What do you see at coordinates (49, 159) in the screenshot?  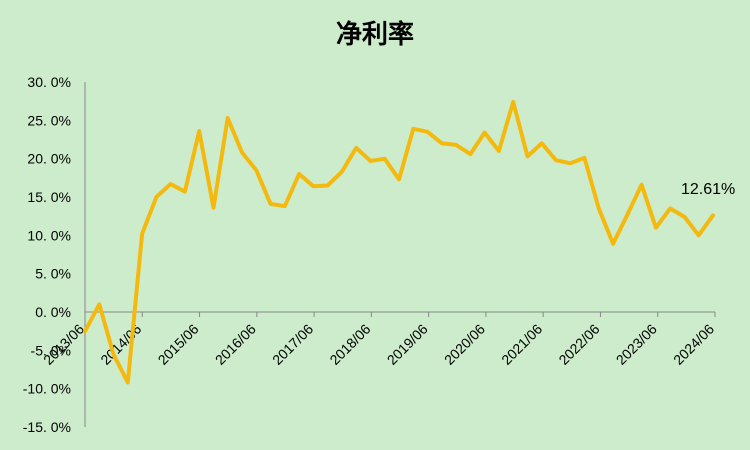 I see `y-tick-label: 20. 0%` at bounding box center [49, 159].